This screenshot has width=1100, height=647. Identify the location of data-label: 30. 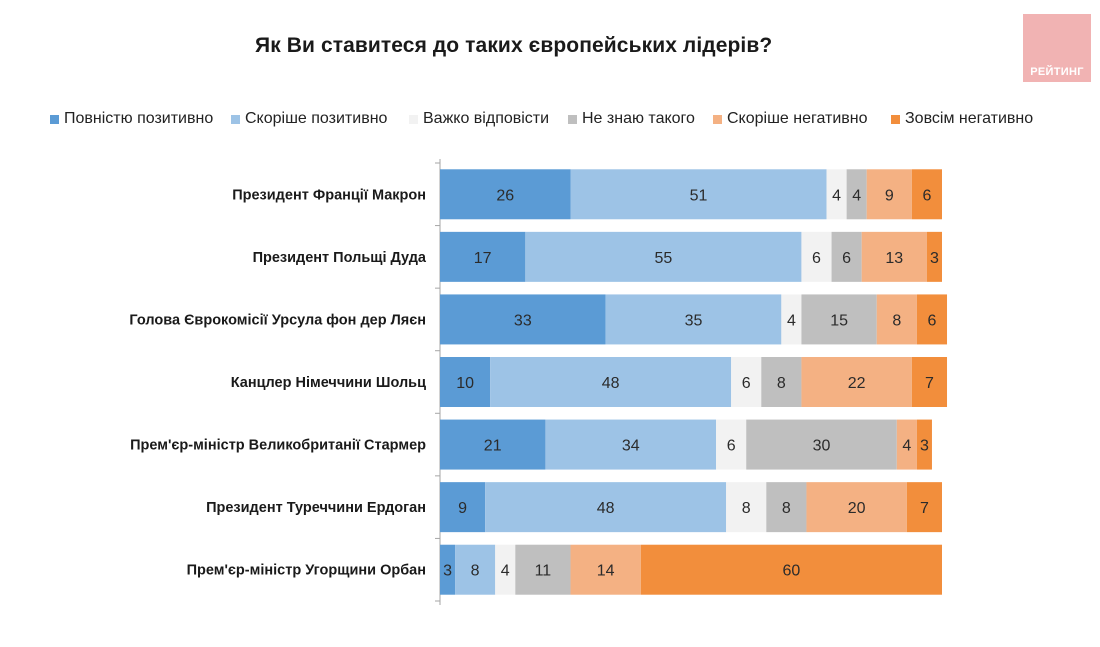
(822, 446).